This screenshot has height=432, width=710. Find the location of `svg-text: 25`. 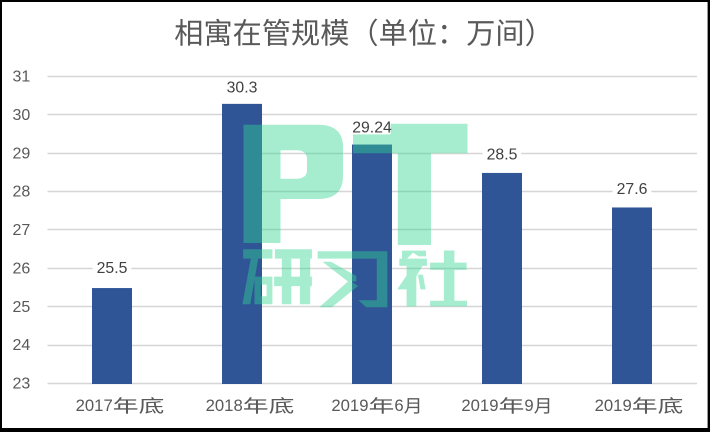

svg-text: 25 is located at coordinates (22, 307).